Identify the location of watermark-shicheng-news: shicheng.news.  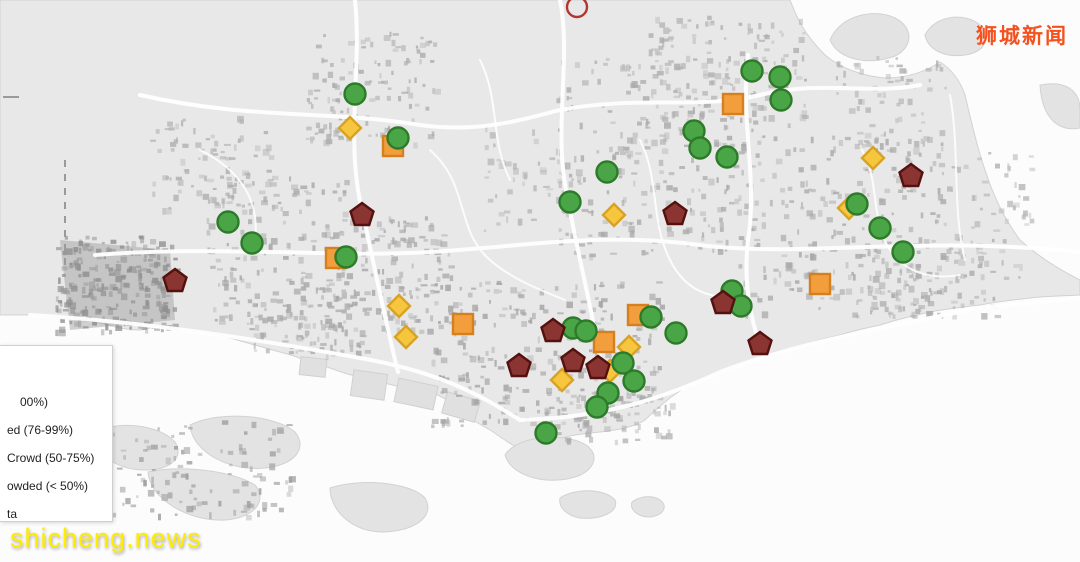
(106, 538).